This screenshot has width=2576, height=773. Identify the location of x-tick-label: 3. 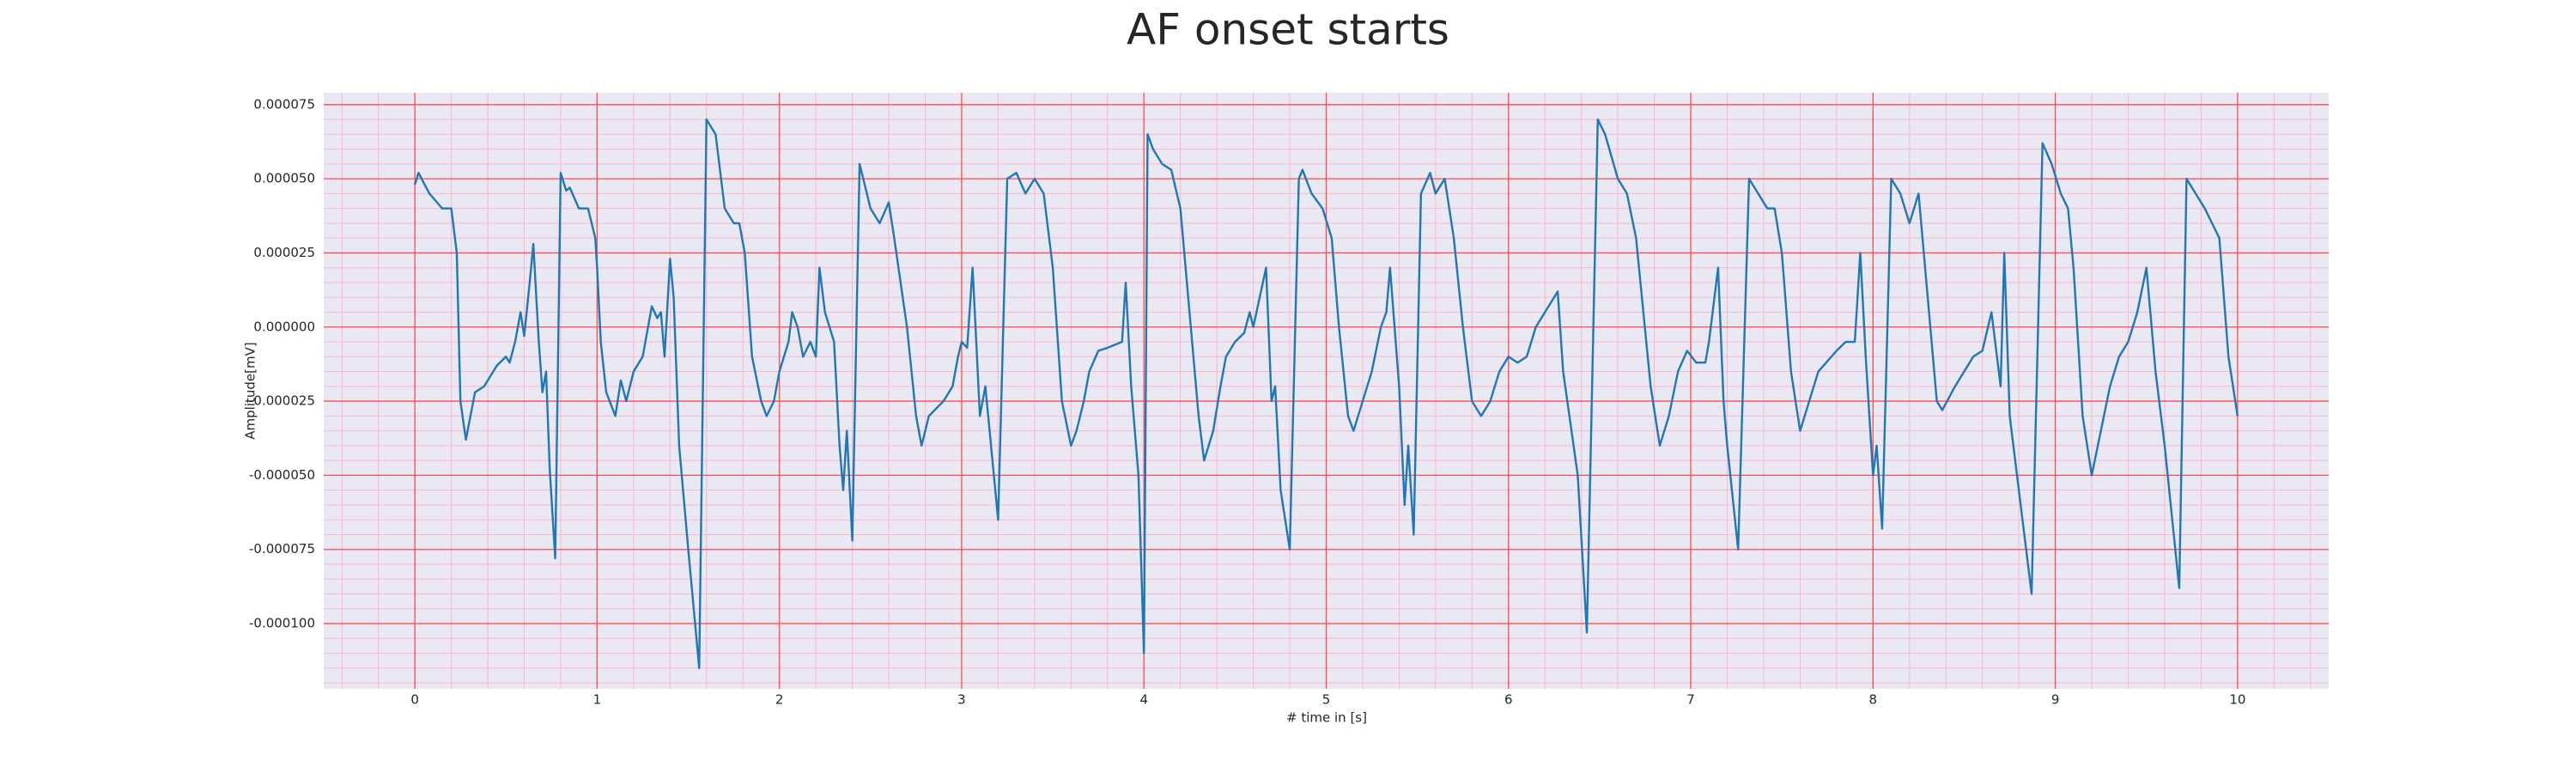
(962, 700).